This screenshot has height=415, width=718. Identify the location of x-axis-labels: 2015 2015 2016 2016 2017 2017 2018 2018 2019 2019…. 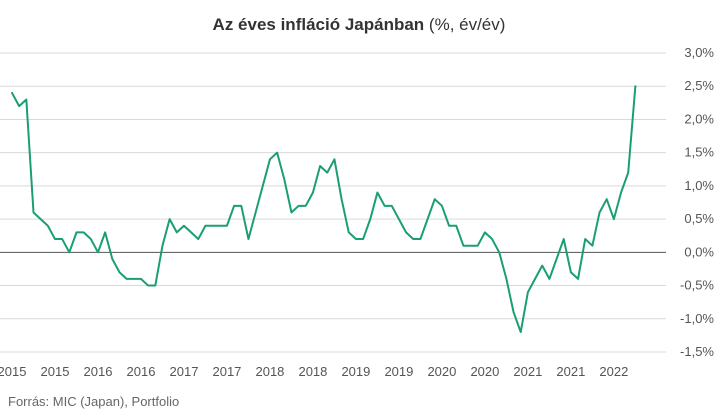
(314, 371).